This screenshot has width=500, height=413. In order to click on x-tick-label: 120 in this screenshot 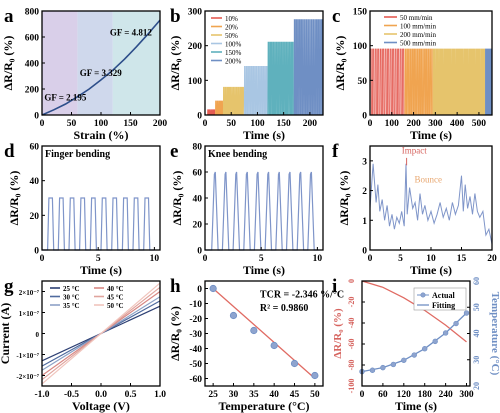, I will do `click(404, 395)`.